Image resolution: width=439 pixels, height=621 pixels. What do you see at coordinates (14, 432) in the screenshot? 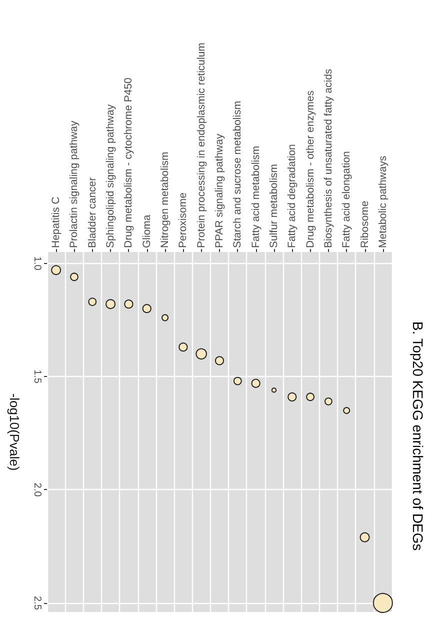
I see `y-axis-title: -log10(Pvale)` at bounding box center [14, 432].